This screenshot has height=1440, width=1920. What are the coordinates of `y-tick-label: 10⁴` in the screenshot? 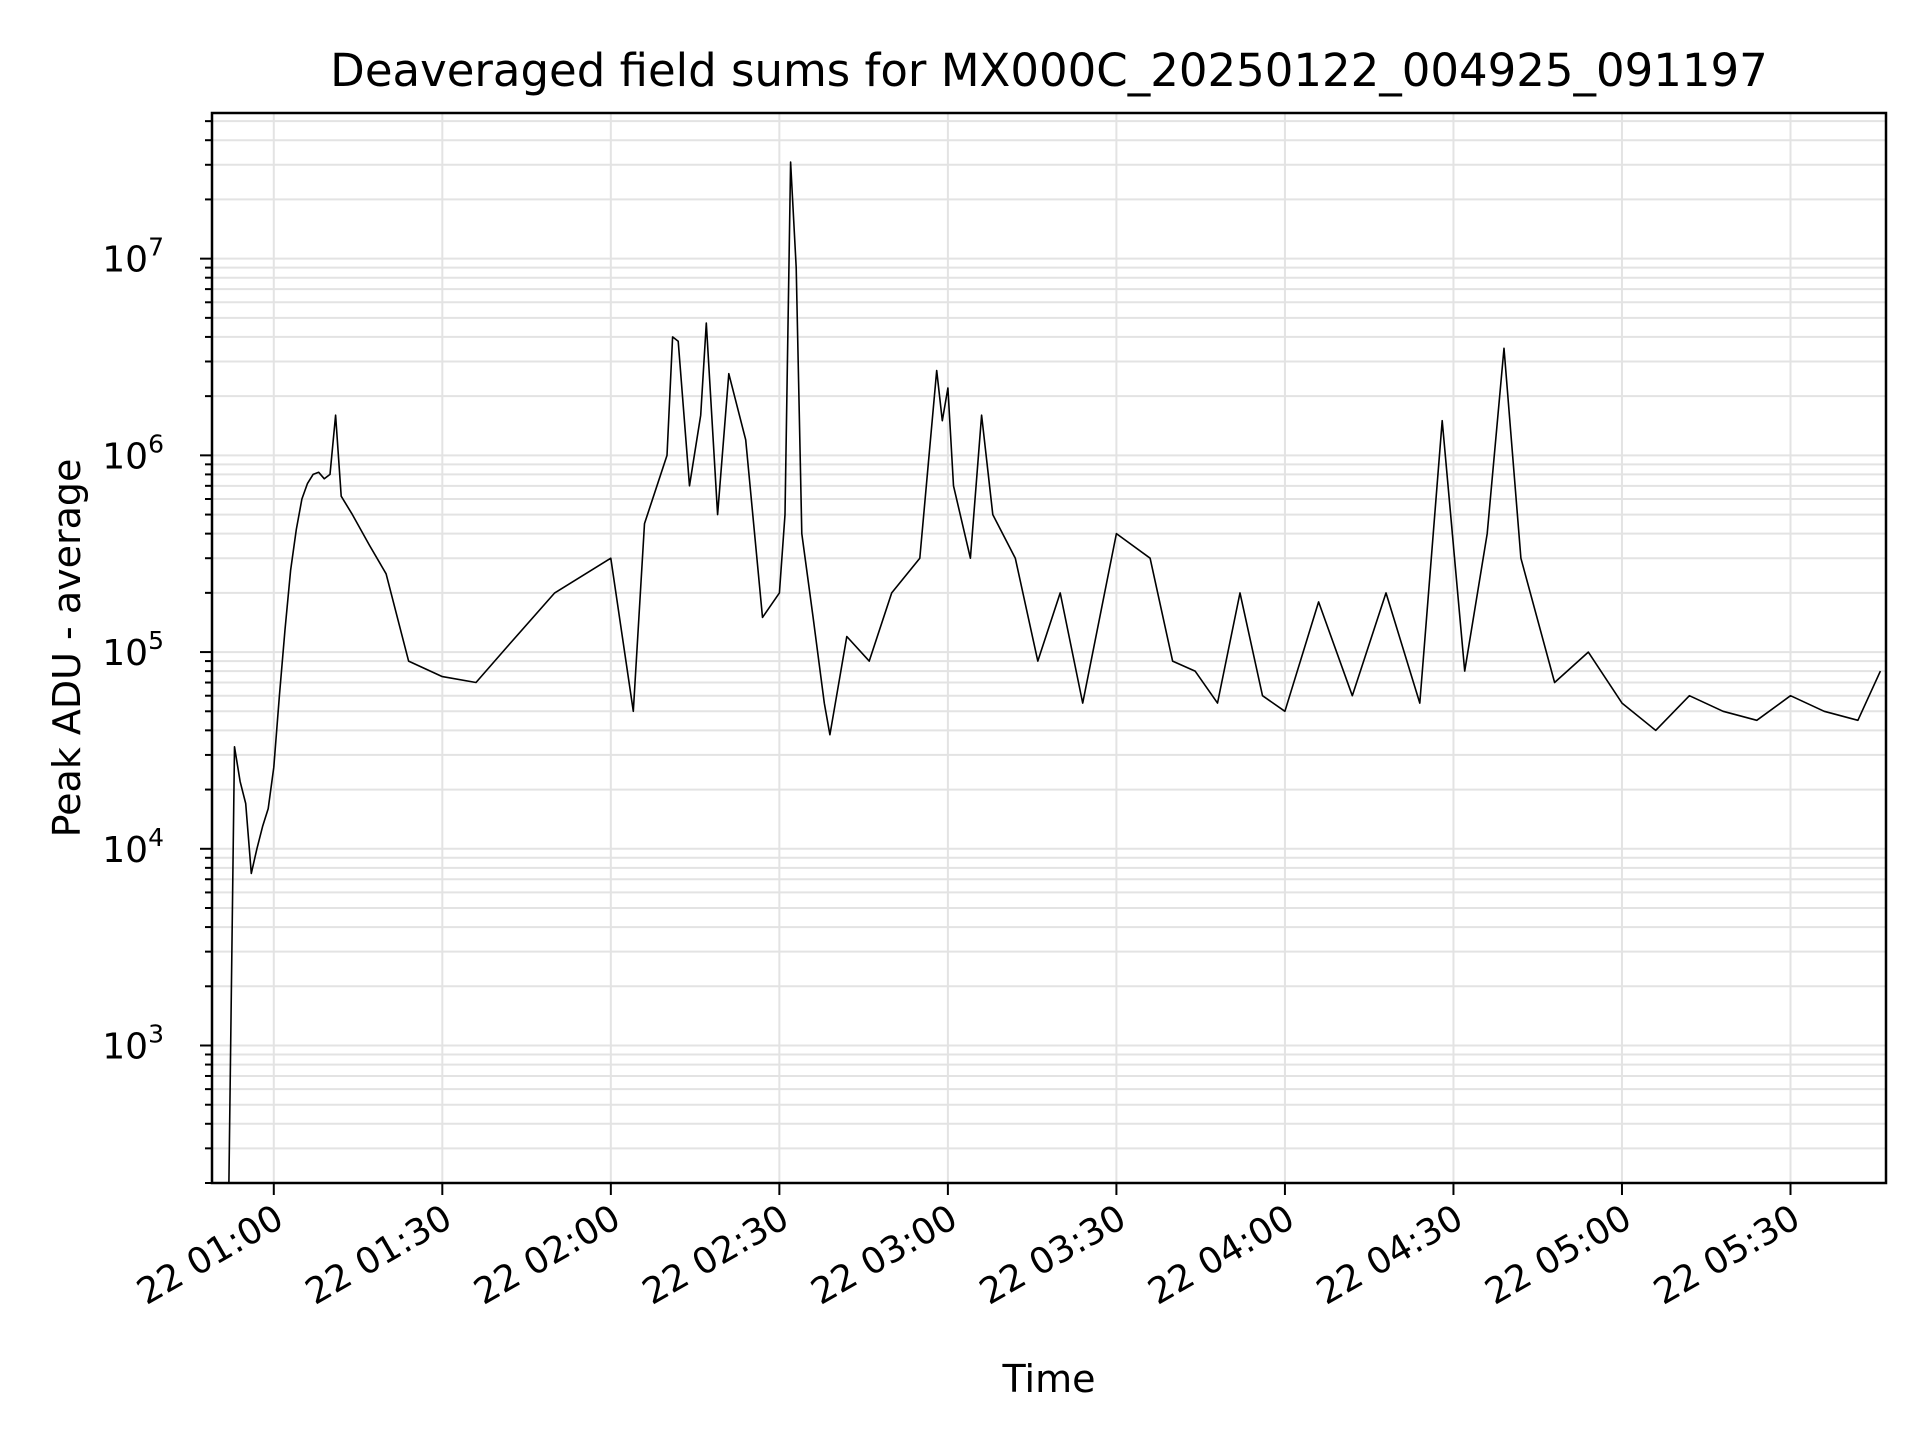 It's located at (133, 847).